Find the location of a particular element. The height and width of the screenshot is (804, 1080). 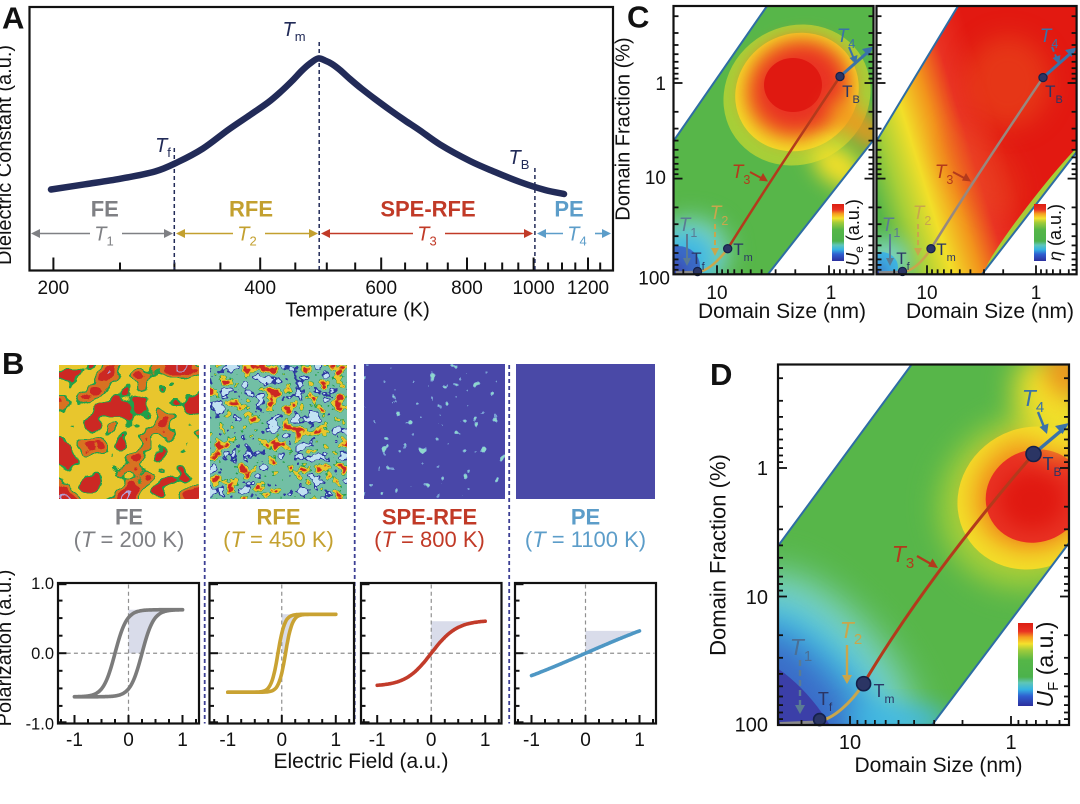

svg-text: 1000 is located at coordinates (533, 288).